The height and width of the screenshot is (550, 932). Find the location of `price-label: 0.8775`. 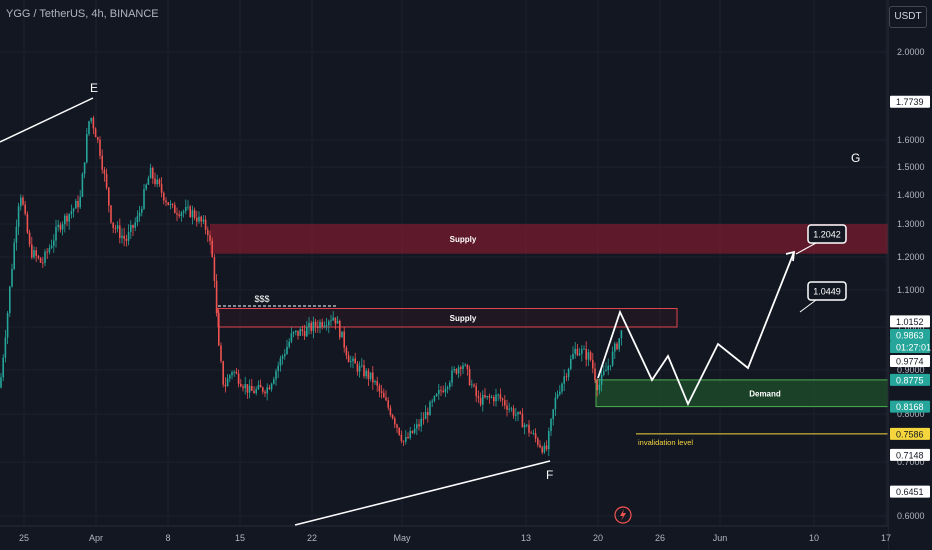

price-label: 0.8775 is located at coordinates (910, 380).